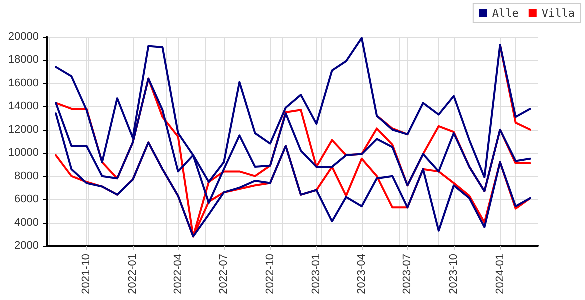  Describe the element at coordinates (26, 176) in the screenshot. I see `y-tick-label: 8000` at that location.